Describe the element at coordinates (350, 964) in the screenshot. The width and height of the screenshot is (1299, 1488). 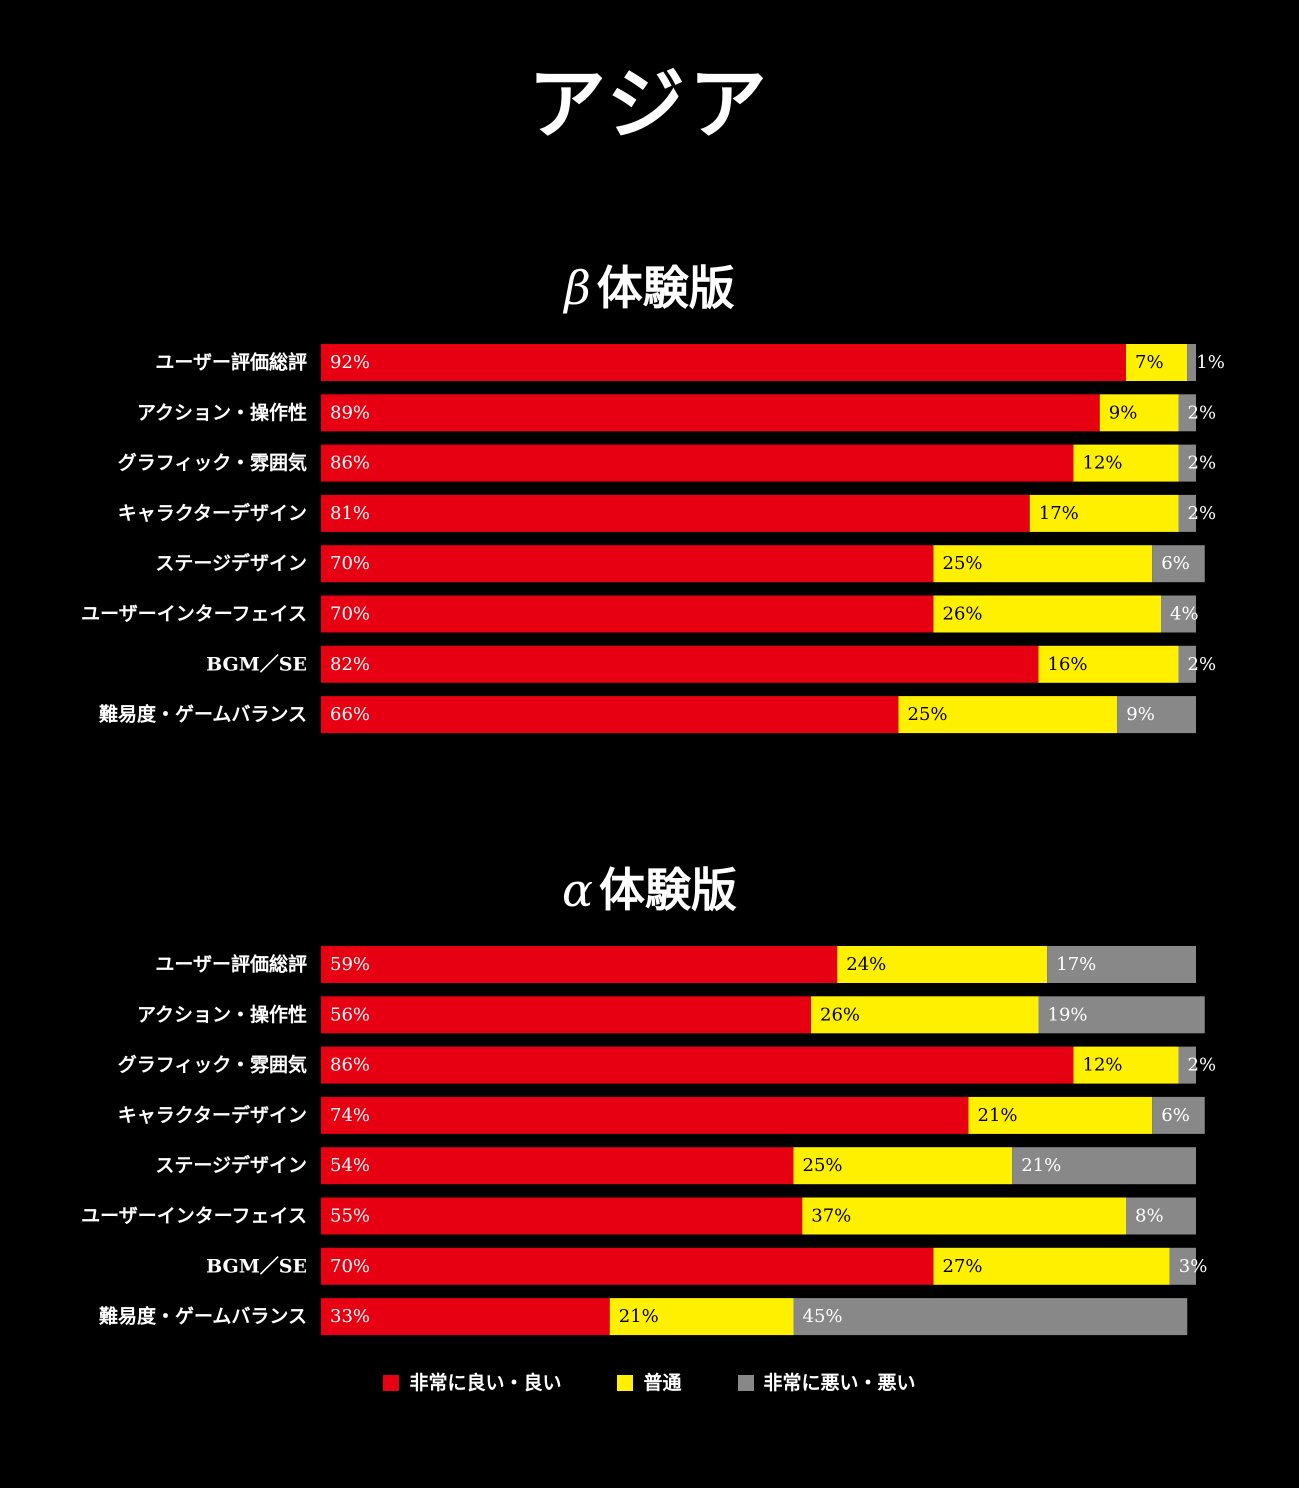
I see `bar-value-label: 59%` at that location.